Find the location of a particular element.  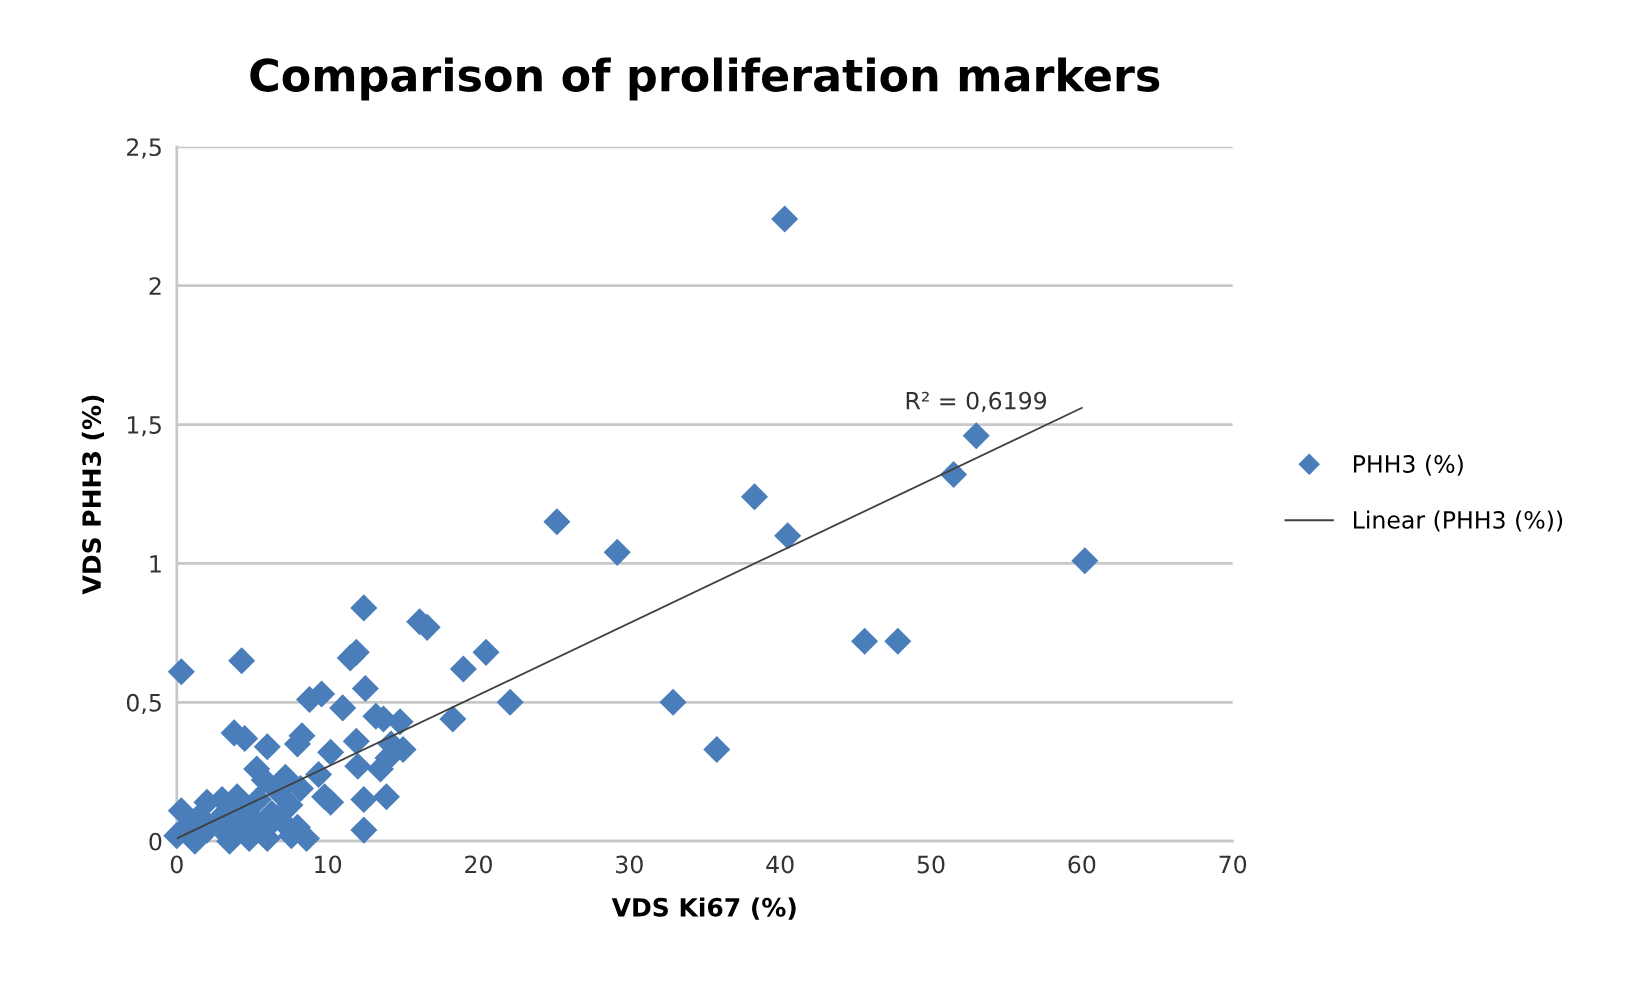

y-tick-label: 0,5 is located at coordinates (143, 704).